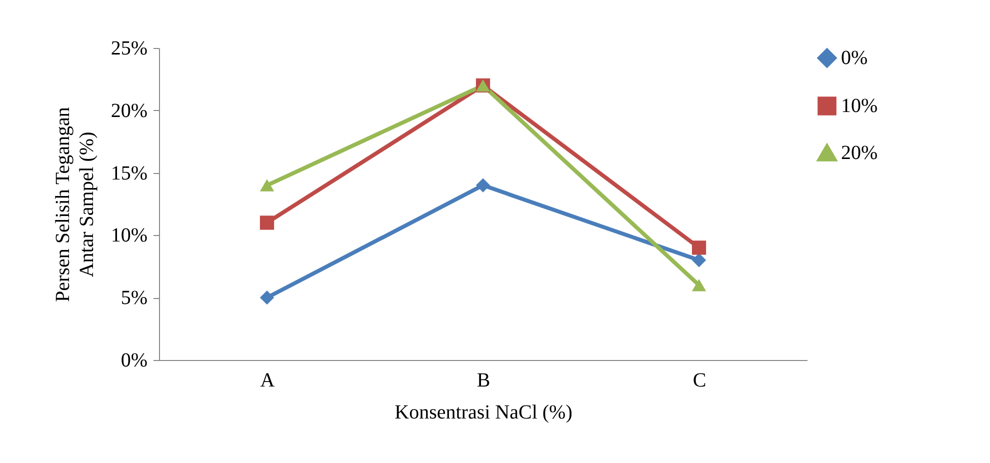  I want to click on x-tick-label: A, so click(268, 381).